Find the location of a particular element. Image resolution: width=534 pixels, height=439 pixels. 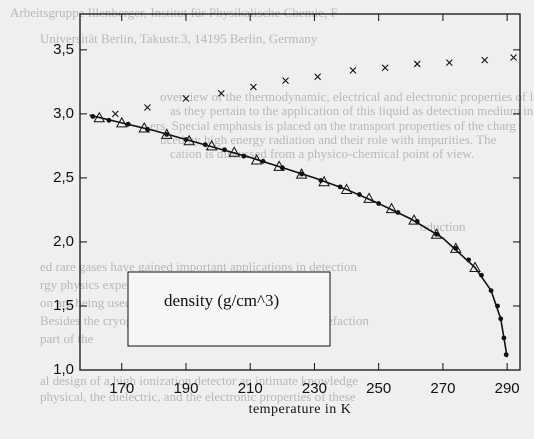

inset-label: density (g/cm^3) is located at coordinates (221, 300).